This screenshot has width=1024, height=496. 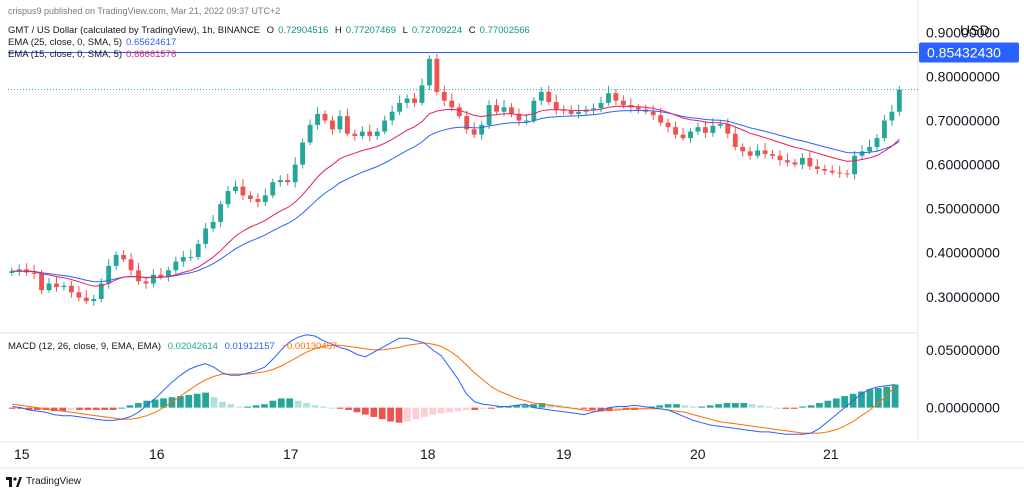 What do you see at coordinates (338, 30) in the screenshot?
I see `ohlc-high-key: H` at bounding box center [338, 30].